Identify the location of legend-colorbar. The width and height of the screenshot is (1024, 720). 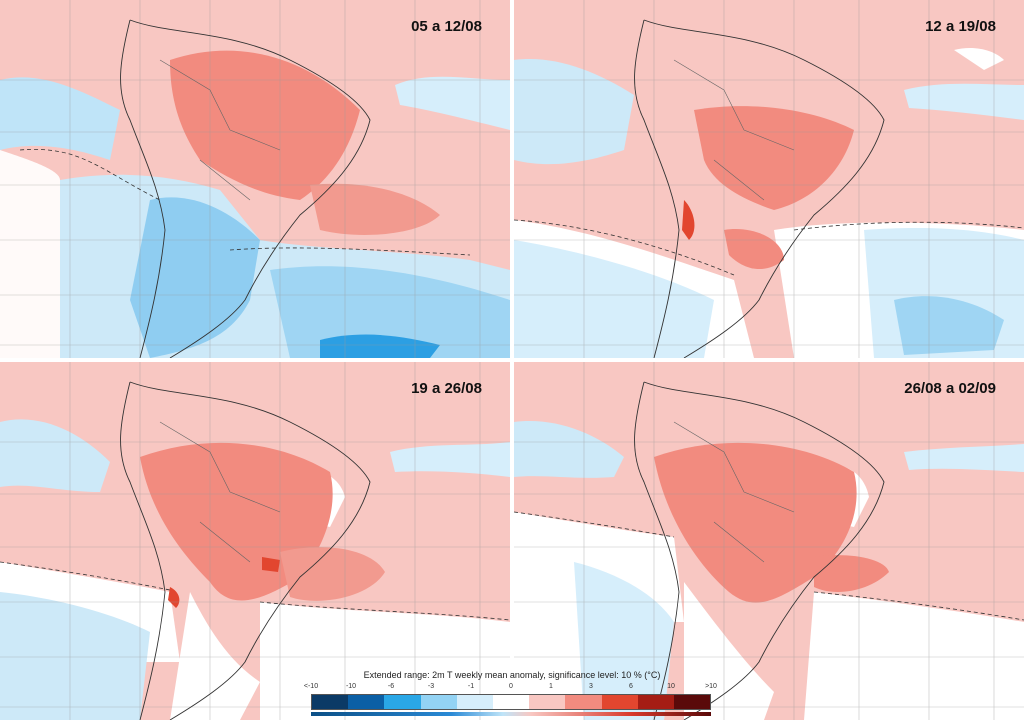
(511, 702).